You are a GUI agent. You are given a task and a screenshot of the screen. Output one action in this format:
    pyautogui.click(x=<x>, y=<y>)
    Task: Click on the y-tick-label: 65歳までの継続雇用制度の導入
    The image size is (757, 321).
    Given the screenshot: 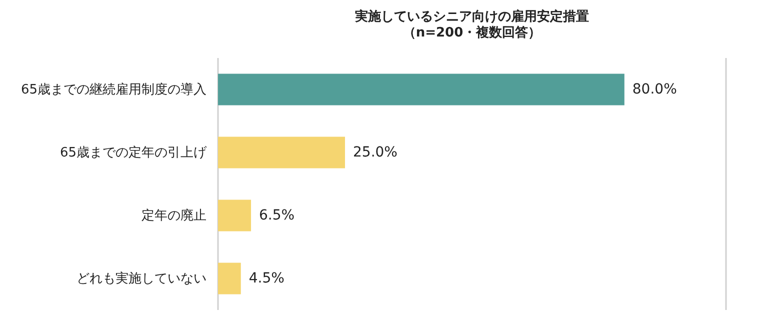 What is the action you would take?
    pyautogui.click(x=113, y=90)
    